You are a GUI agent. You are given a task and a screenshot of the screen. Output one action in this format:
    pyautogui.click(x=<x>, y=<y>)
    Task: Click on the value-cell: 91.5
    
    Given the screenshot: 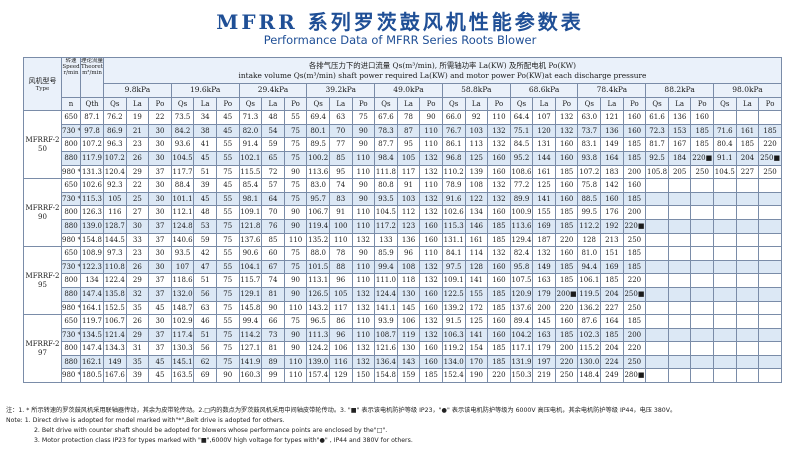 What is the action you would take?
    pyautogui.click(x=453, y=321)
    